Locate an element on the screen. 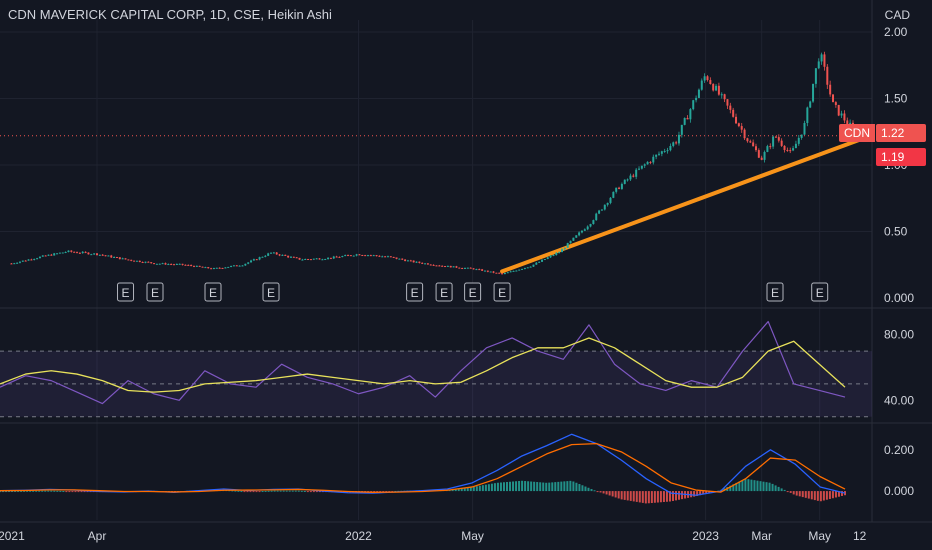 Image resolution: width=932 pixels, height=550 pixels. rsi-tick-label: 80.00 is located at coordinates (899, 335).